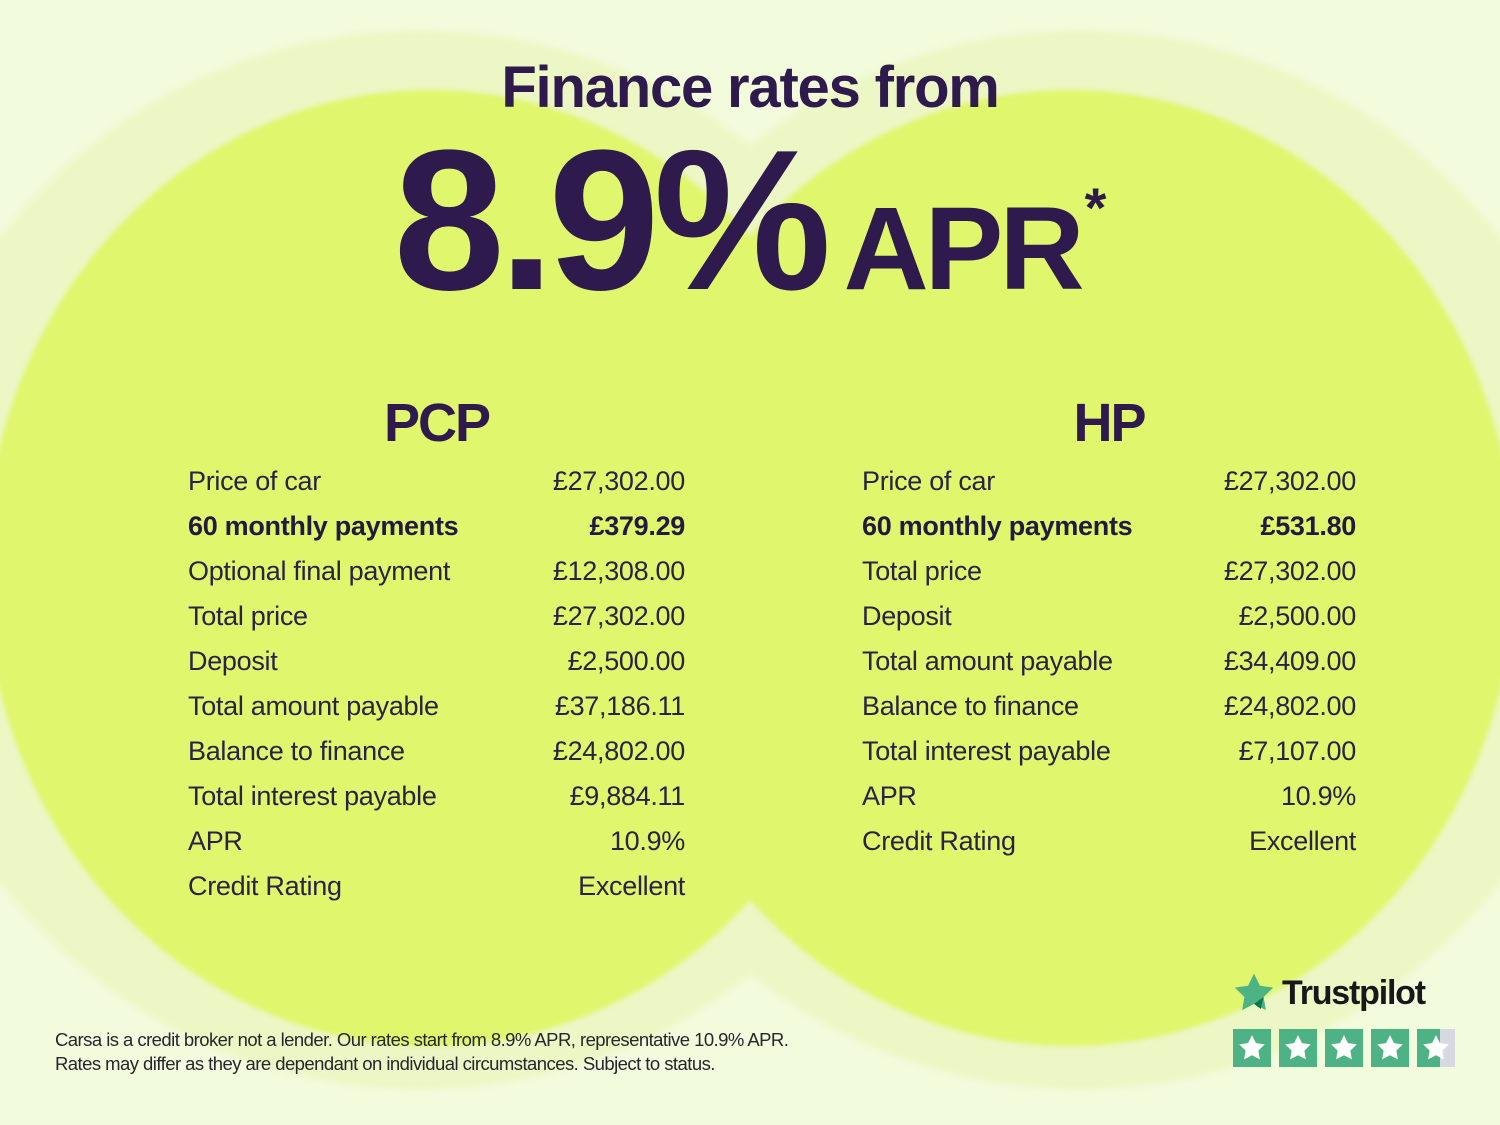 Image resolution: width=1500 pixels, height=1125 pixels. Describe the element at coordinates (1254, 993) in the screenshot. I see `trustpilot-star-icon` at that location.